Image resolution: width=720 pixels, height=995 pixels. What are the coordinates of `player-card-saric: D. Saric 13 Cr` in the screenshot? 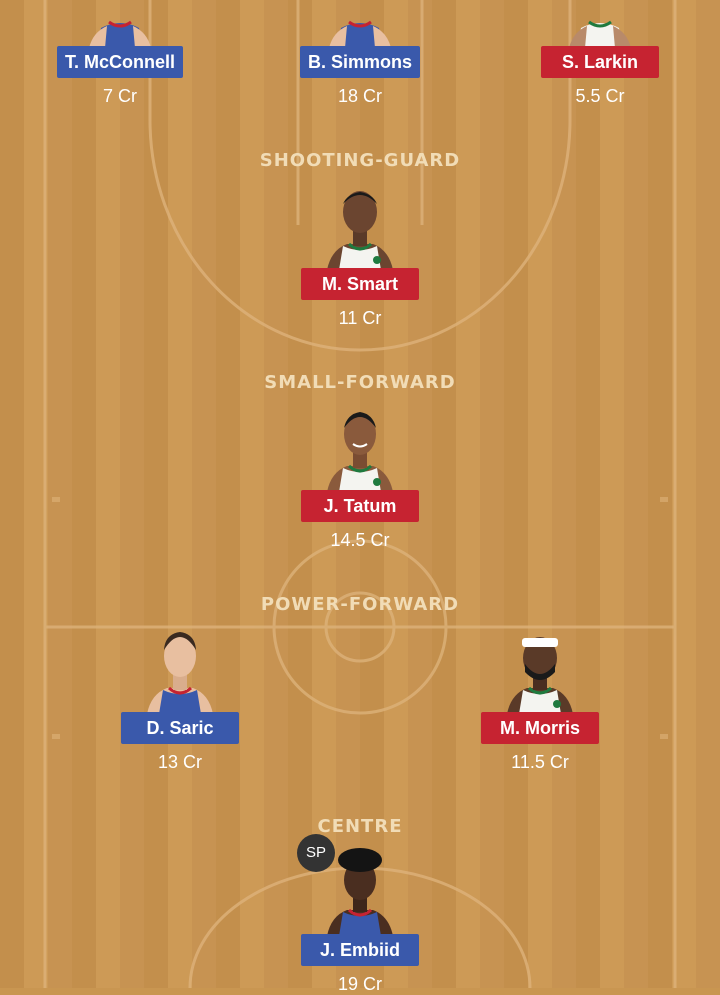 It's located at (180, 698).